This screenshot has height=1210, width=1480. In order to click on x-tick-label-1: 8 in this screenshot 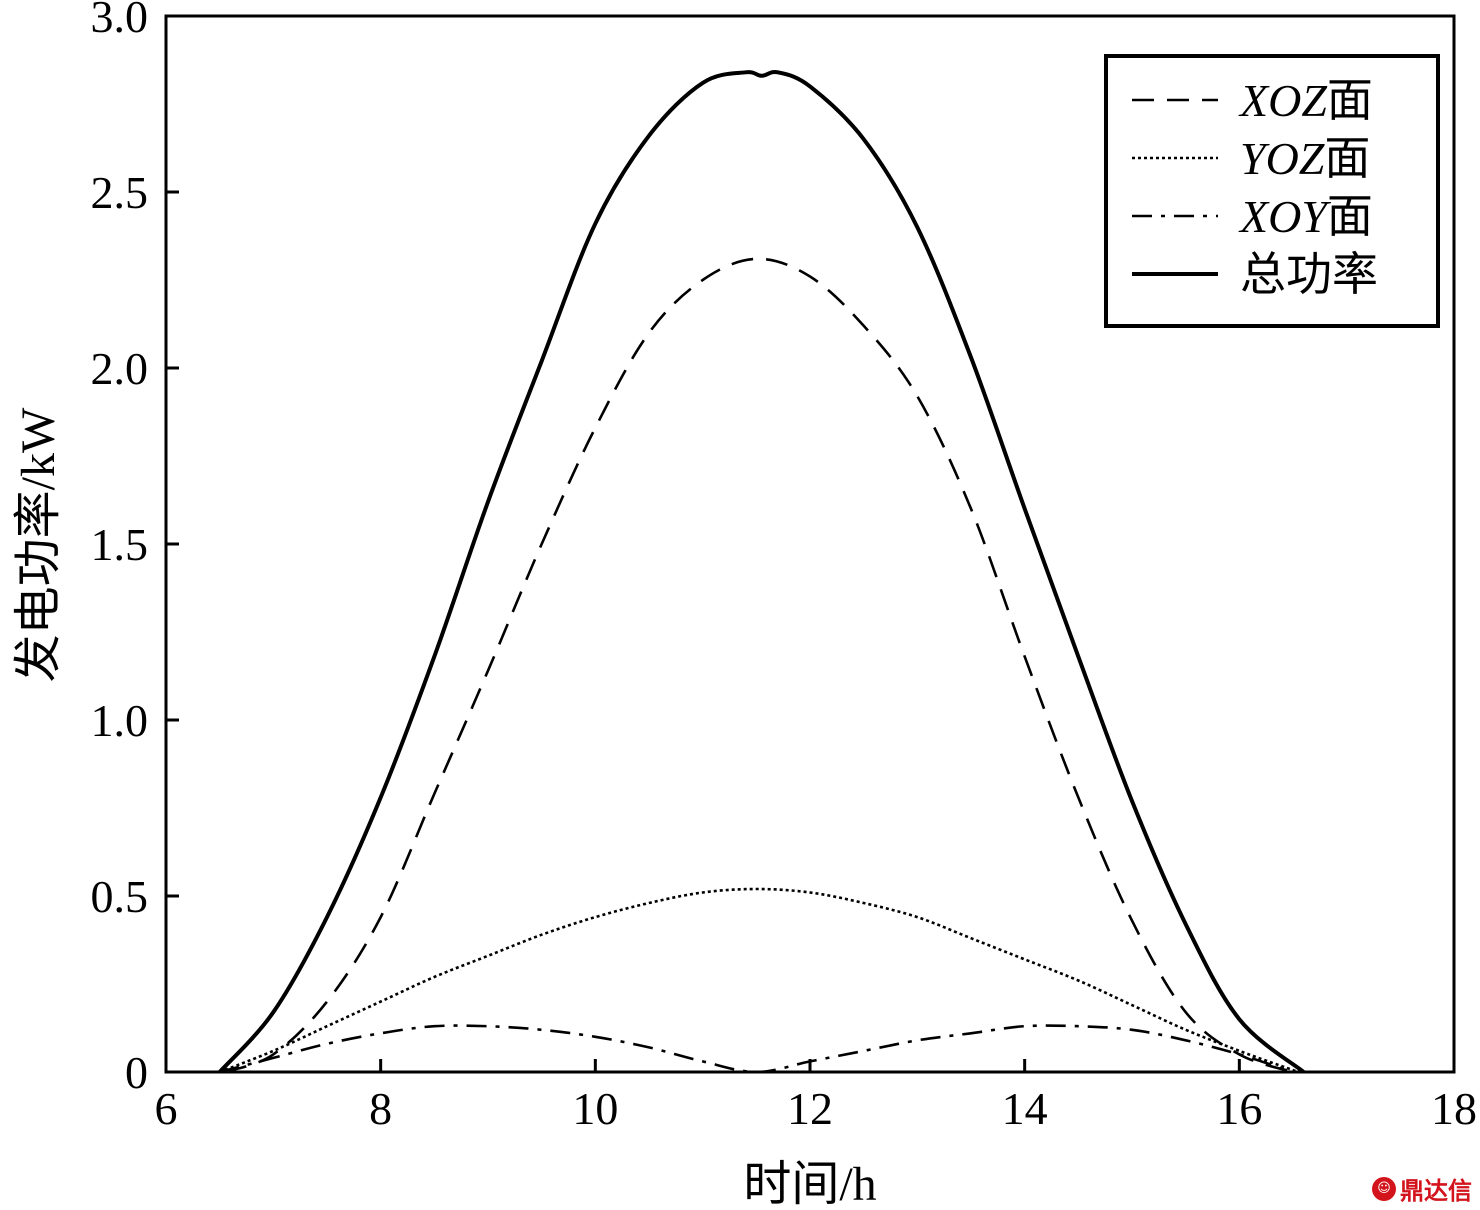, I will do `click(380, 1108)`.